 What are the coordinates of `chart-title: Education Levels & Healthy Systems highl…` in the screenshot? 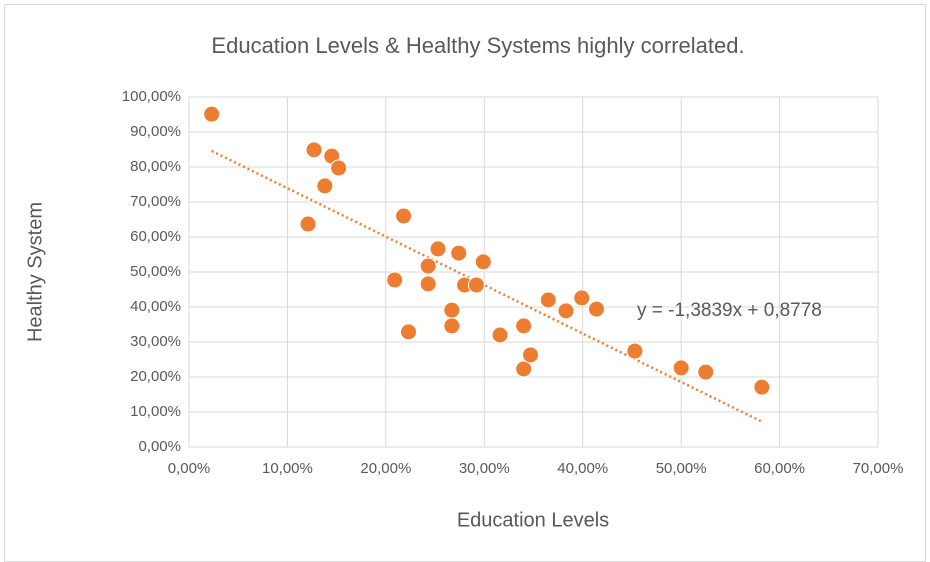 It's located at (477, 45).